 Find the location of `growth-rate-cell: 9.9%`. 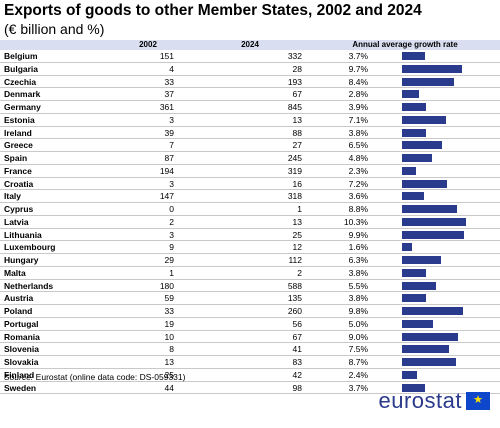

growth-rate-cell: 9.9% is located at coordinates (358, 234).